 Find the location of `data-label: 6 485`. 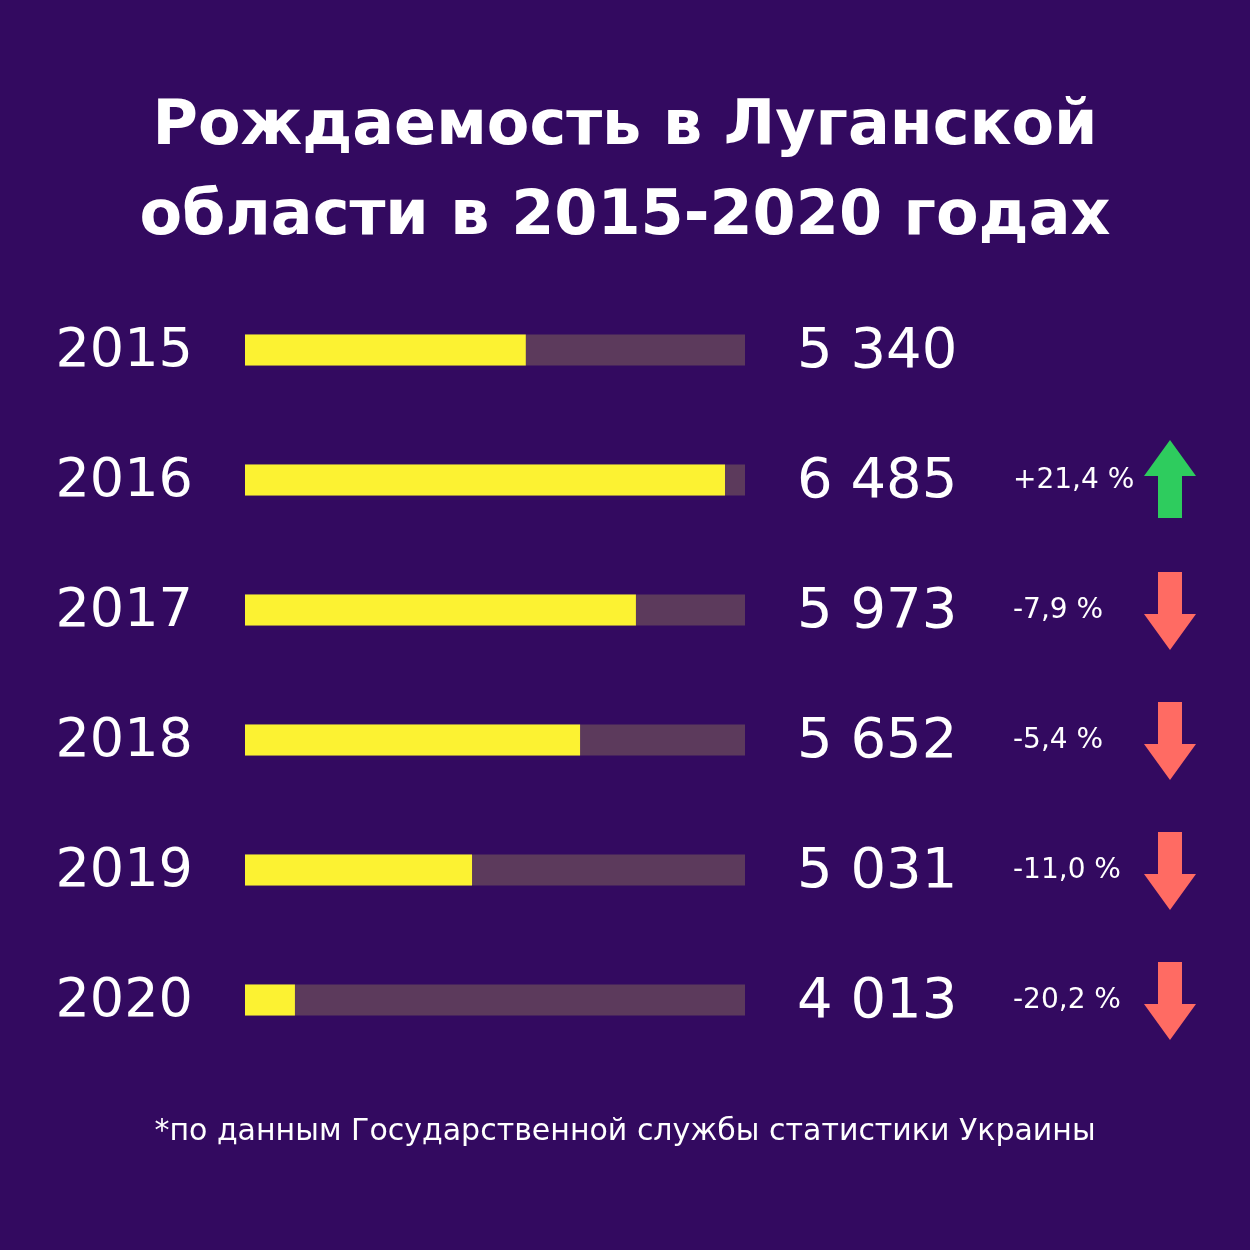

data-label: 6 485 is located at coordinates (877, 477).